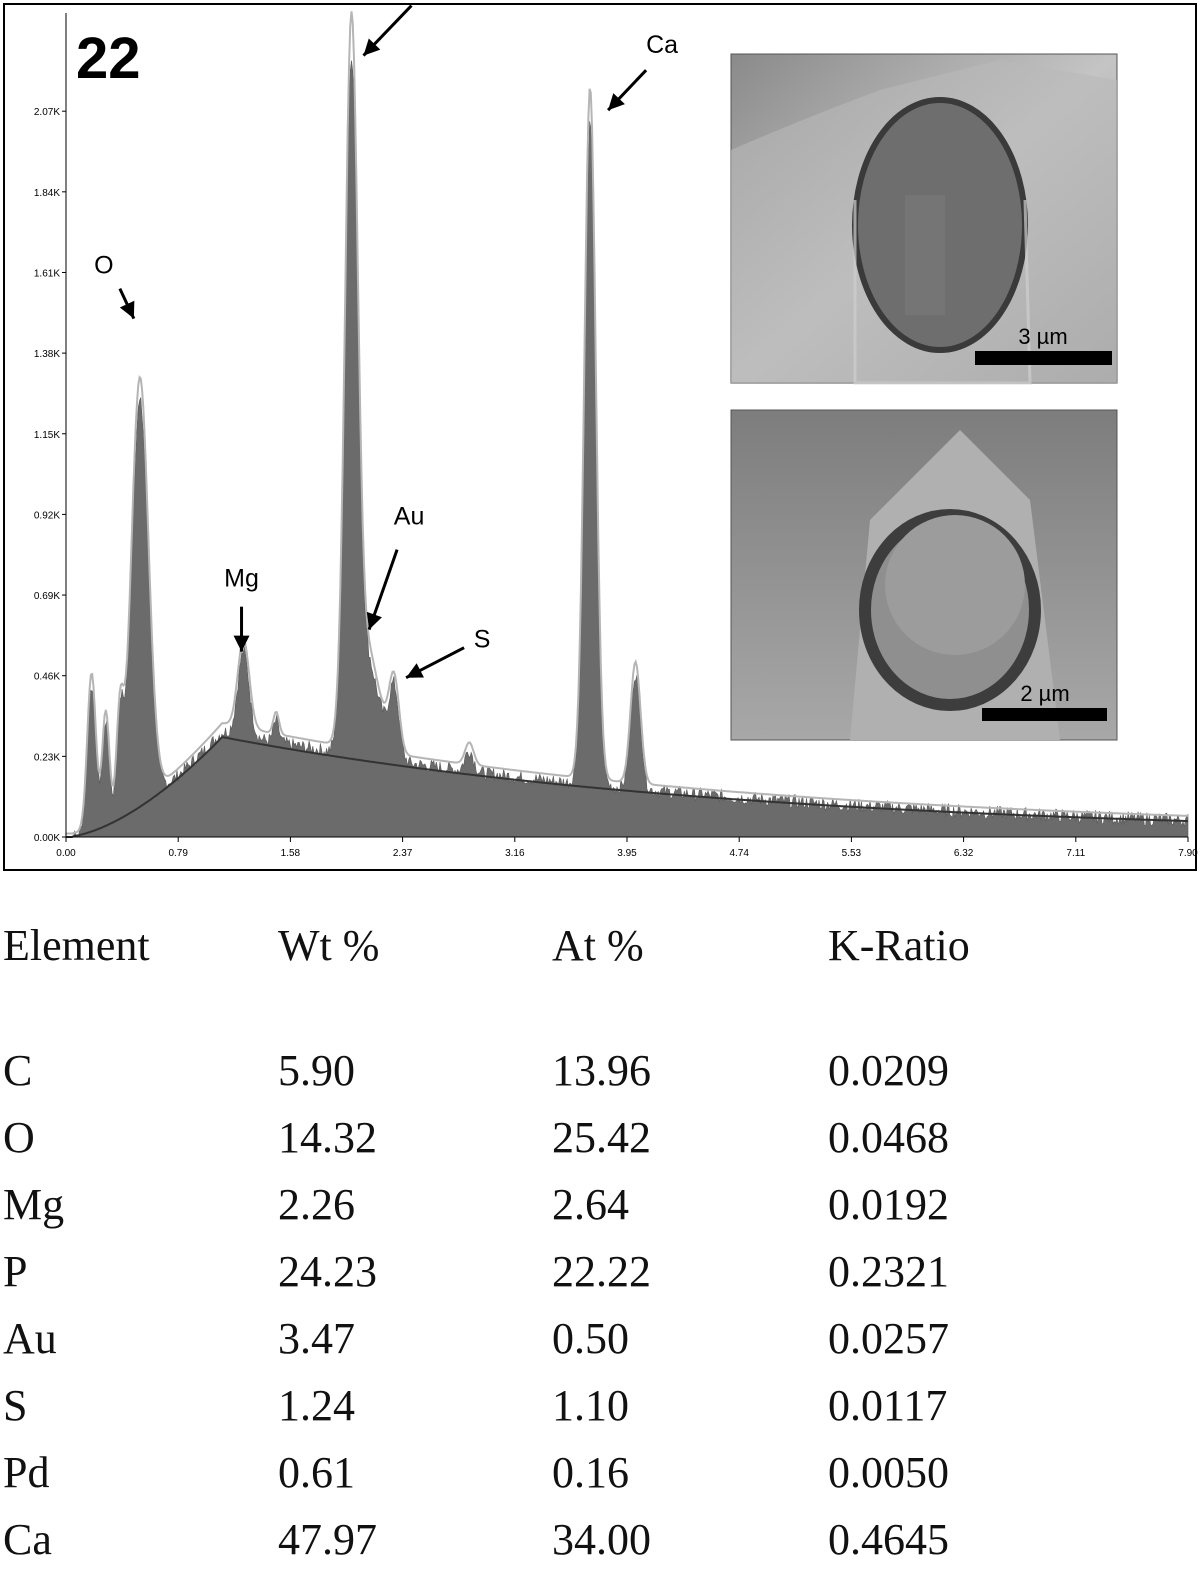  I want to click on table-row: P 24.23 22.22 0.2321, so click(600, 1271).